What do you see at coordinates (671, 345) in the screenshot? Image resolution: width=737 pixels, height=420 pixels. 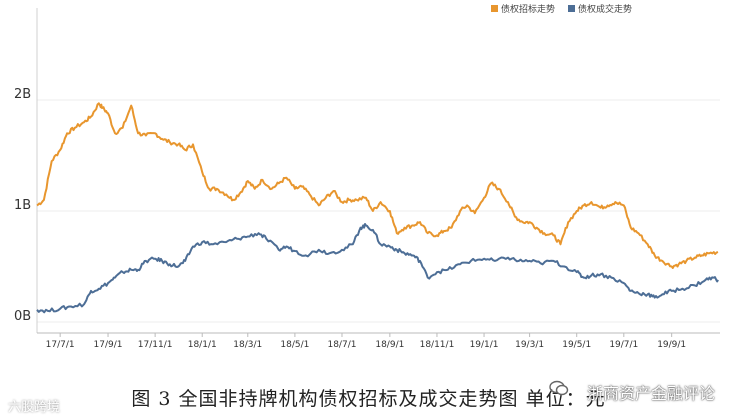 I see `x-tick-label: 19/9/1` at bounding box center [671, 345].